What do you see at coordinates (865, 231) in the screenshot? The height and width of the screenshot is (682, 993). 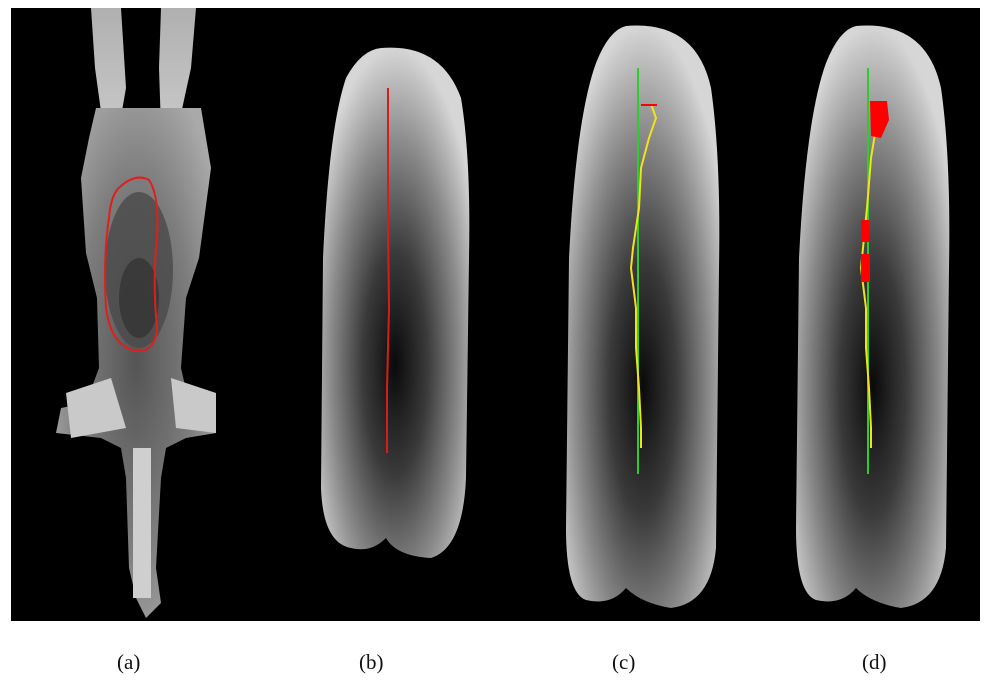 I see `red-marker-mid` at bounding box center [865, 231].